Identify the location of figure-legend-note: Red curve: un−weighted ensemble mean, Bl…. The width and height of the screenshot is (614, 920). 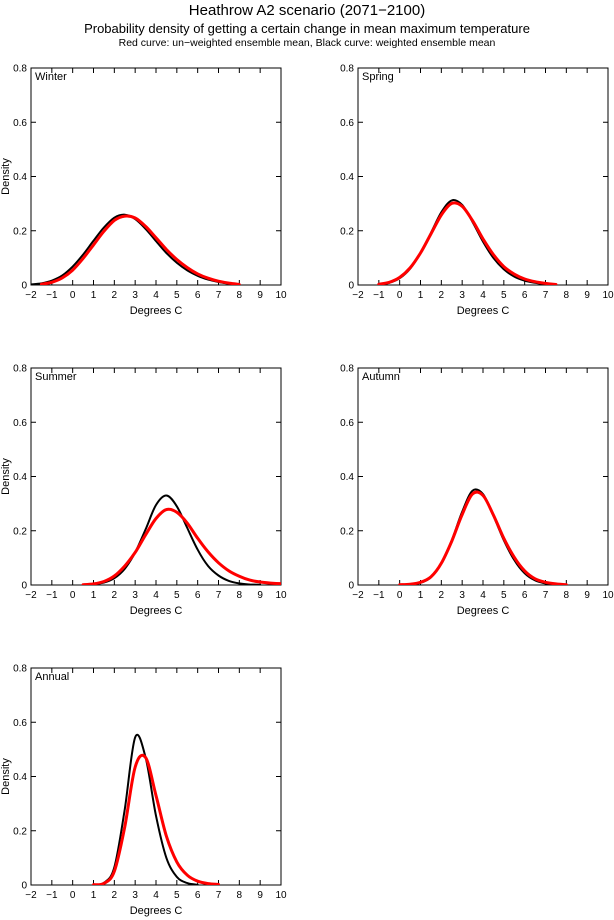
(307, 43).